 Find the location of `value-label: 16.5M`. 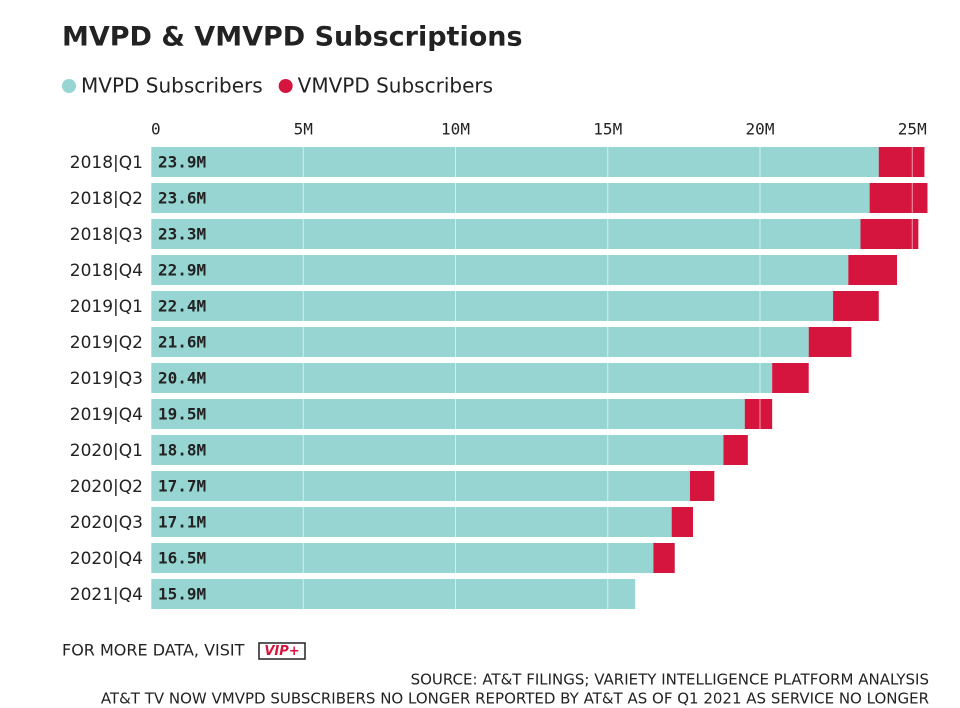

value-label: 16.5M is located at coordinates (182, 558).